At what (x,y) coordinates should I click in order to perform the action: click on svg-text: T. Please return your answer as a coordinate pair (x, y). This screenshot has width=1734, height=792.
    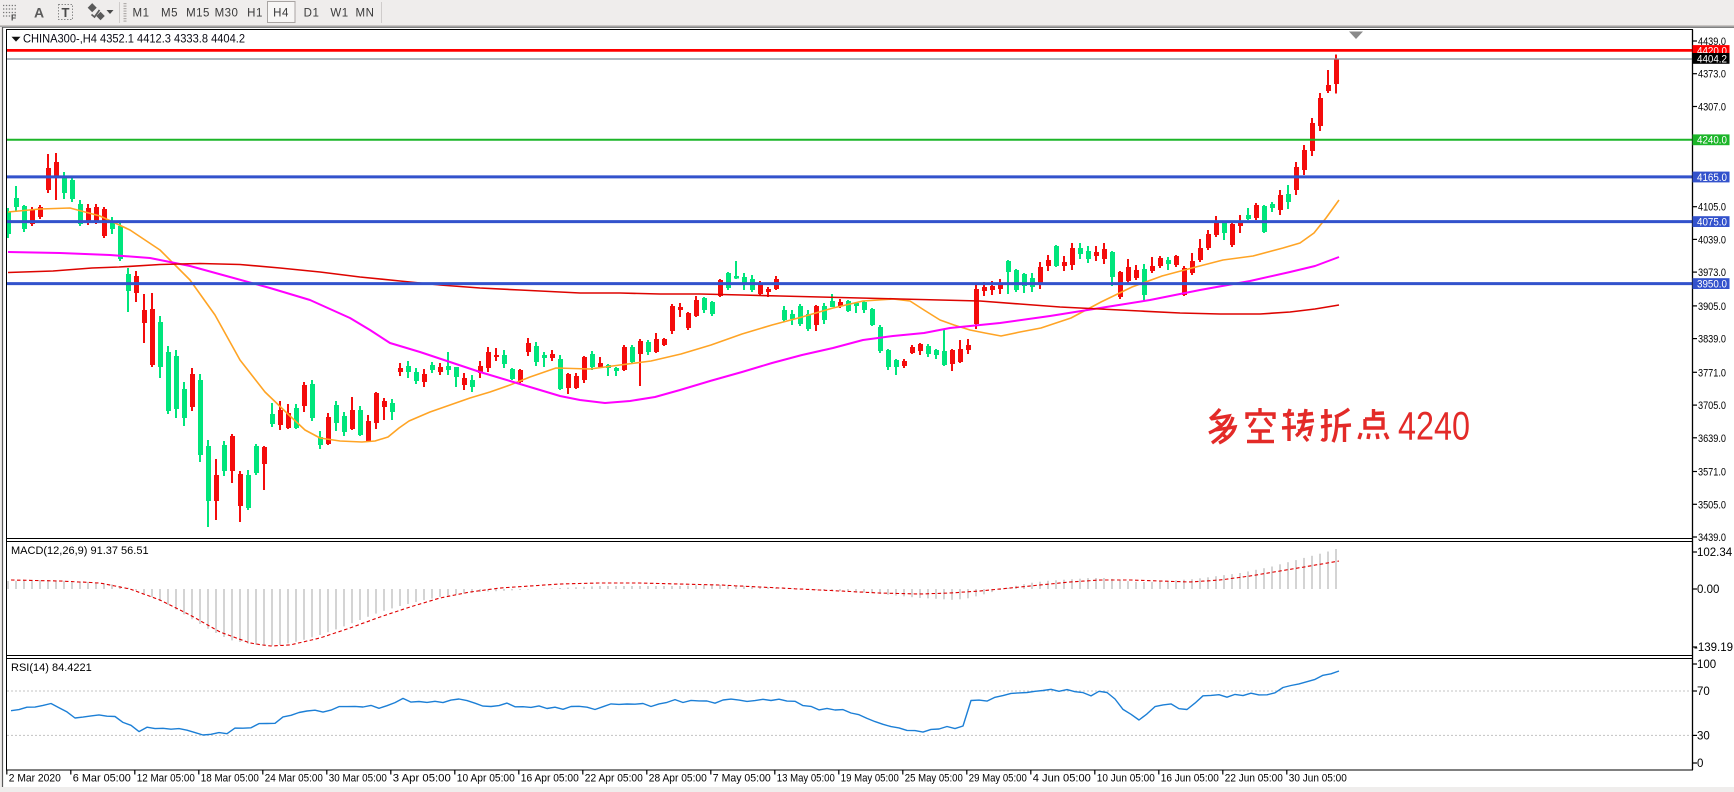
    Looking at the image, I should click on (66, 12).